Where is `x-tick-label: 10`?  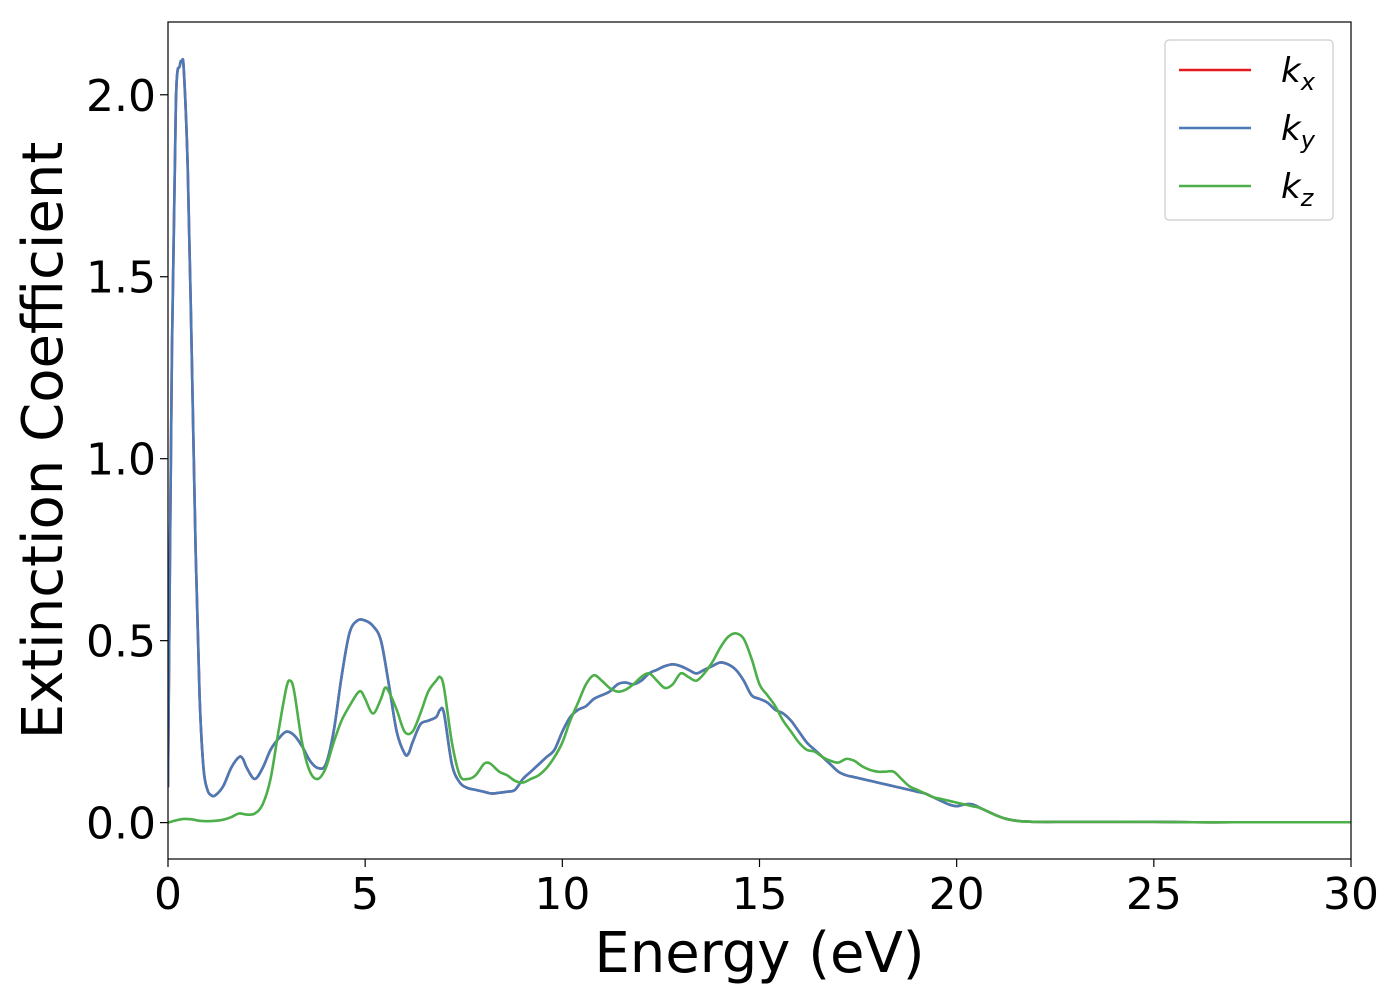
x-tick-label: 10 is located at coordinates (562, 894).